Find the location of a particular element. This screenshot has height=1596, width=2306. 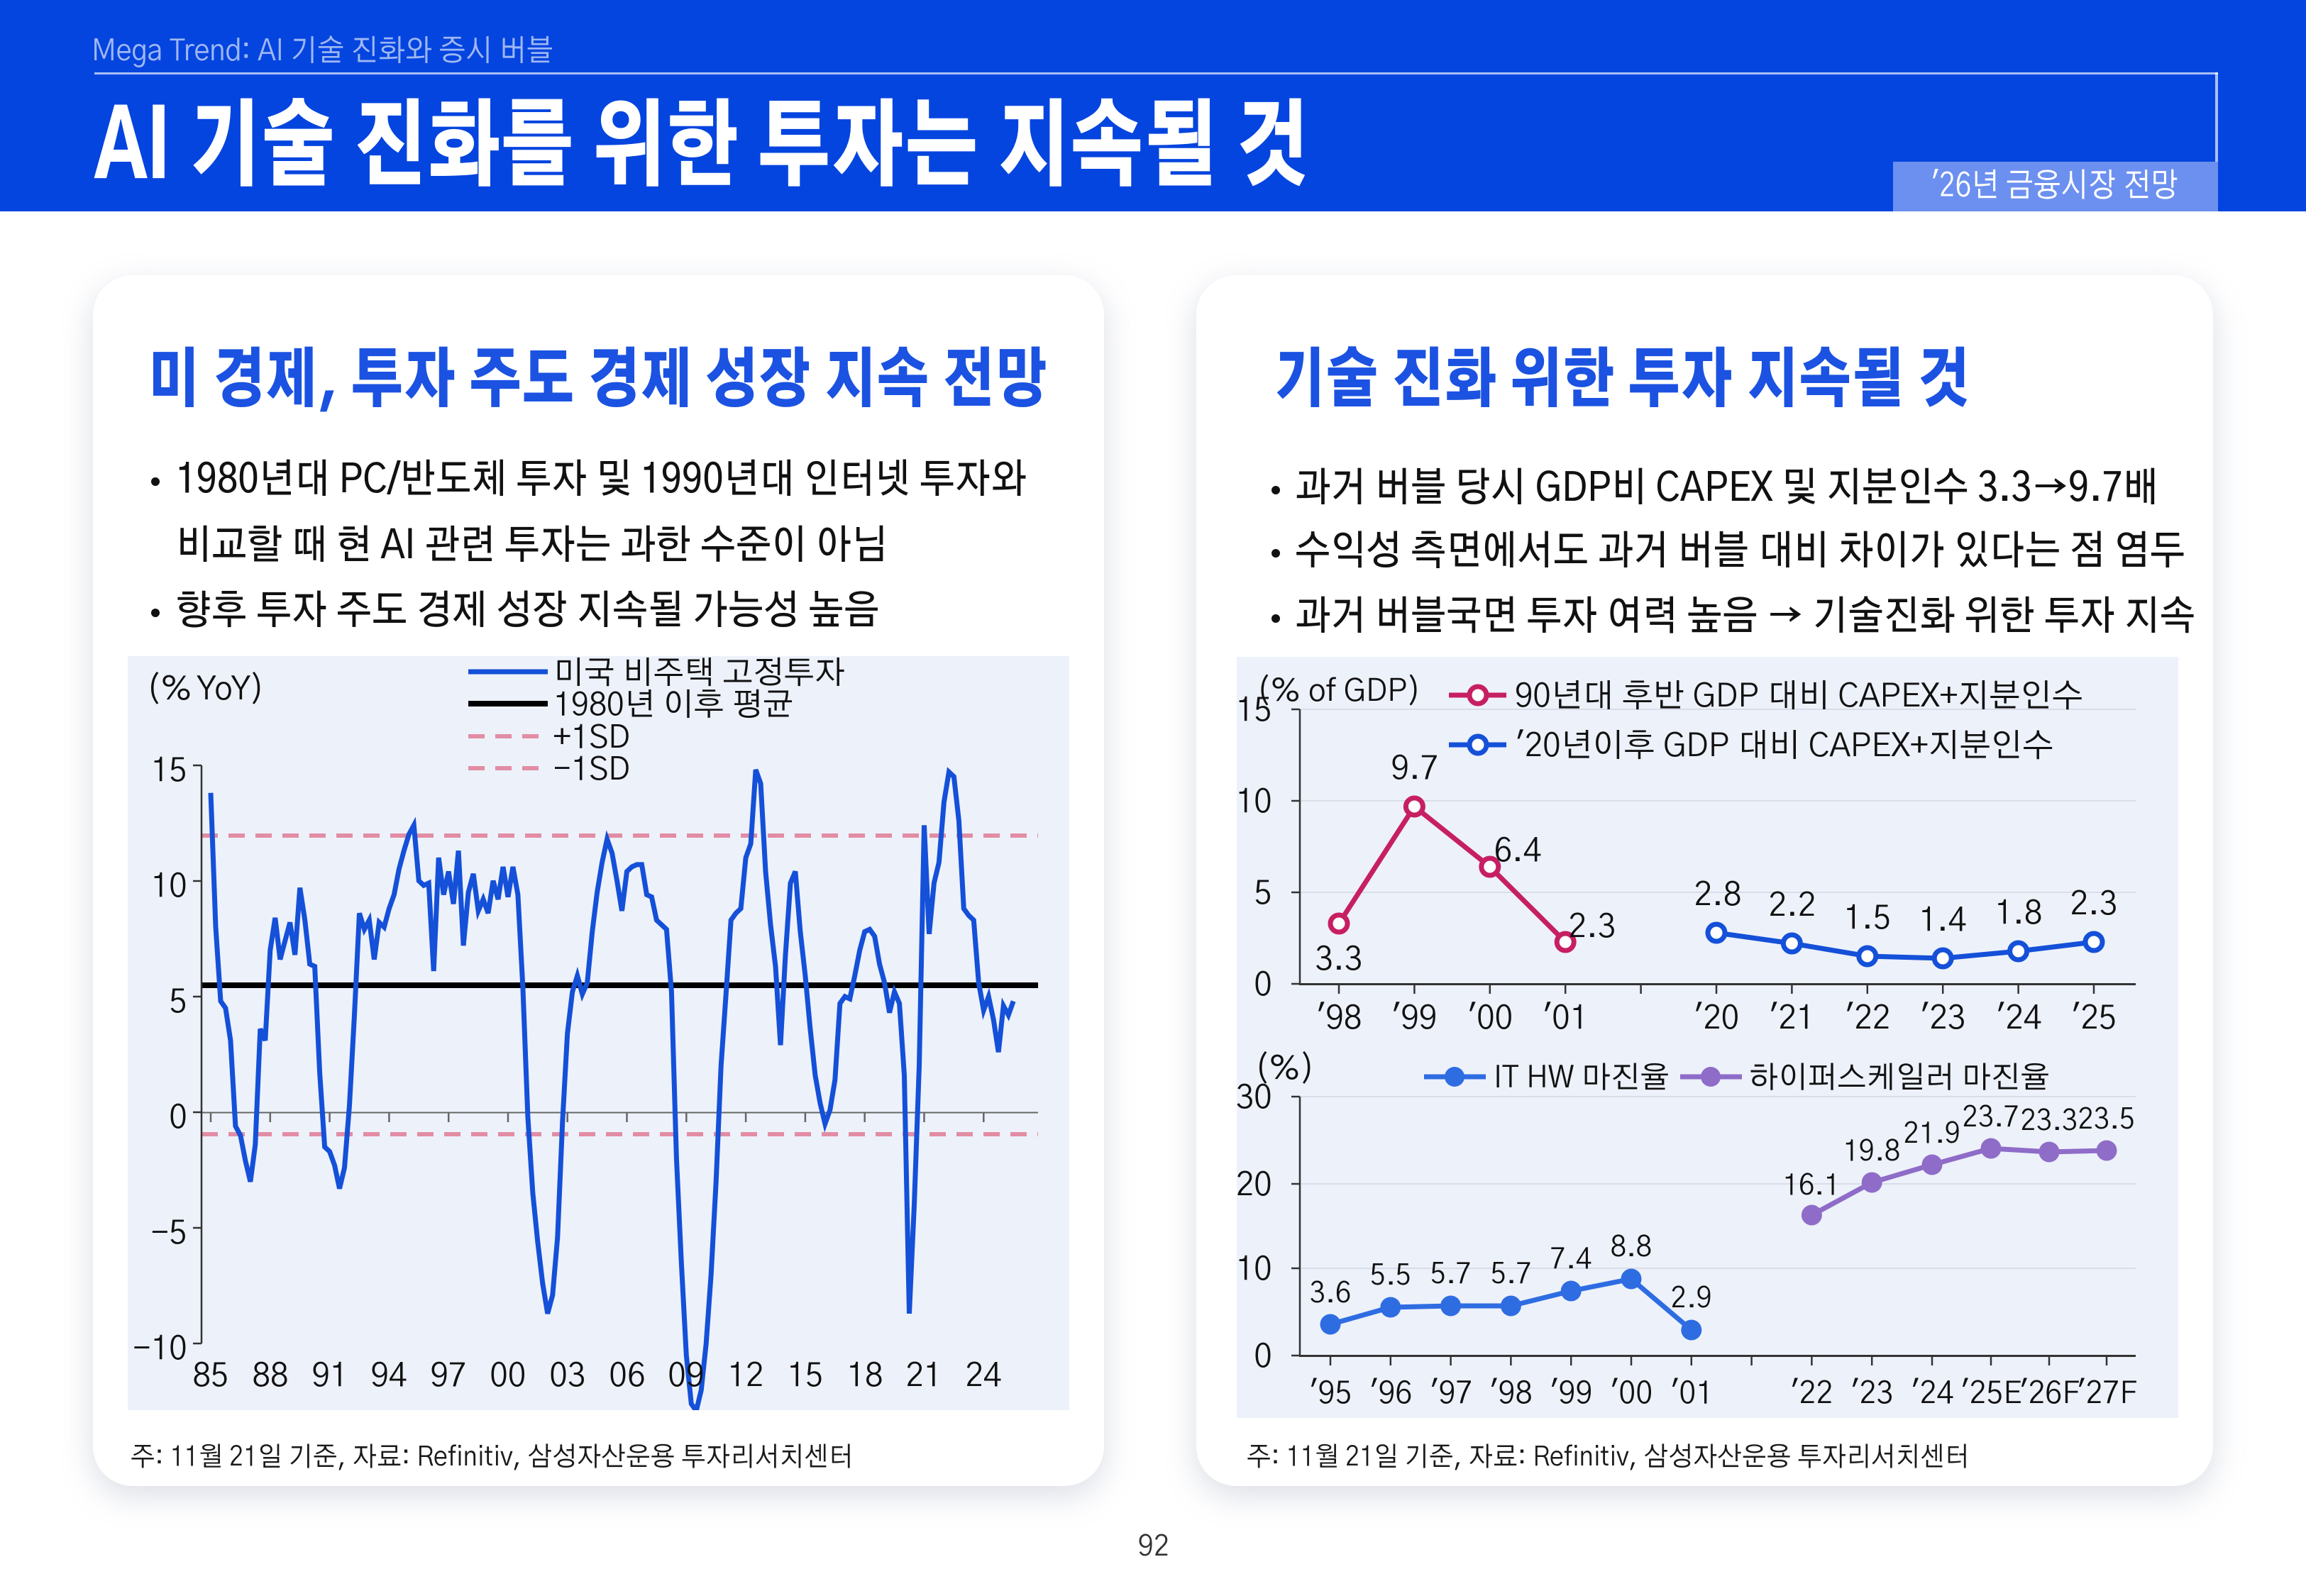

svg-text: 1.4 is located at coordinates (1943, 922).